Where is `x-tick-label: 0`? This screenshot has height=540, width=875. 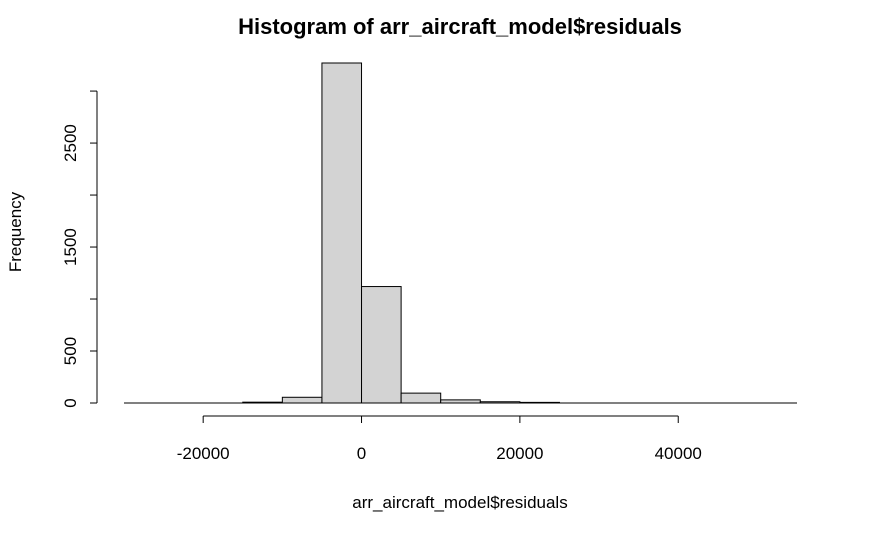
x-tick-label: 0 is located at coordinates (361, 453).